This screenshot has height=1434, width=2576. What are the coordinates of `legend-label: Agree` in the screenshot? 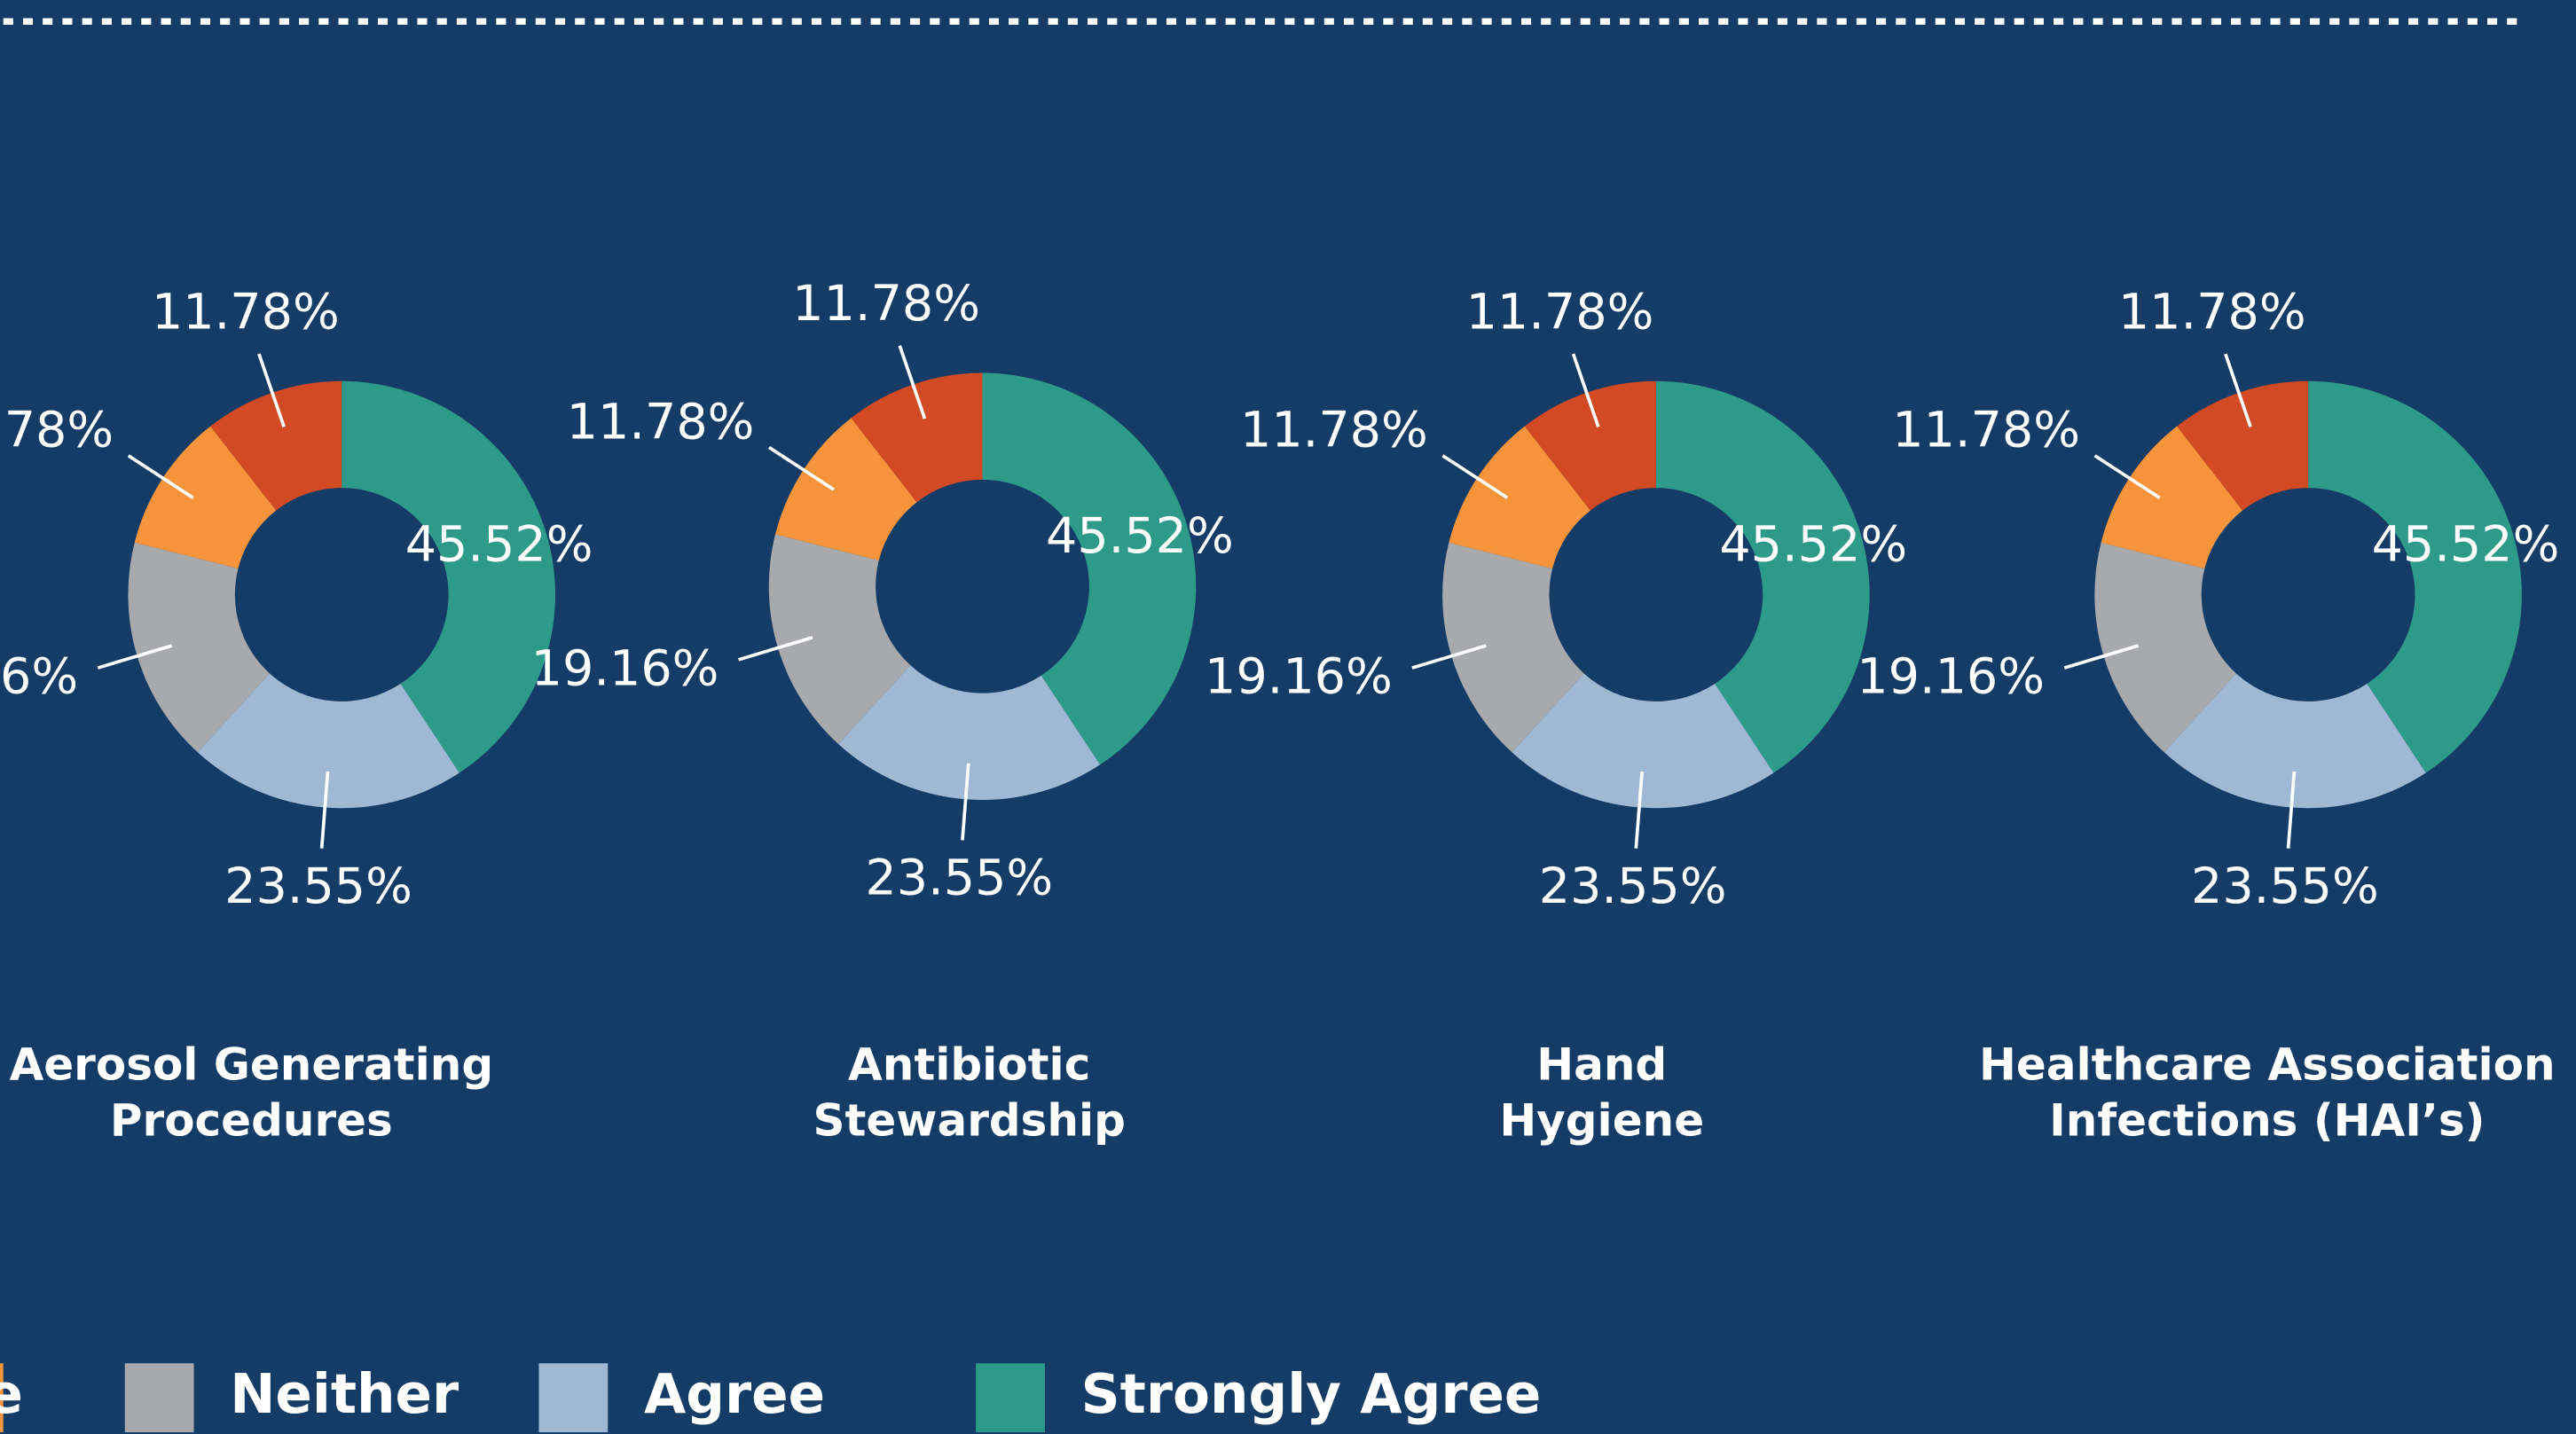 It's located at (734, 1394).